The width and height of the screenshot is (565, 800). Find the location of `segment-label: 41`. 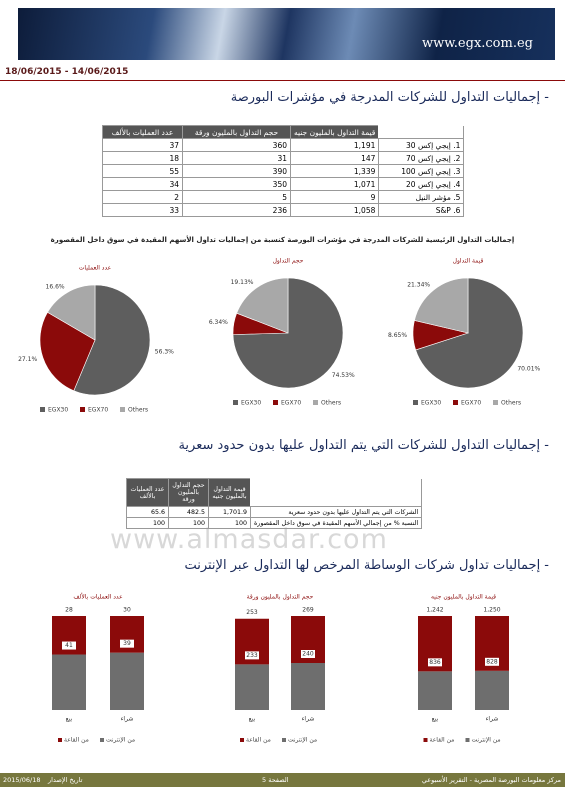

segment-label: 41 is located at coordinates (69, 645).